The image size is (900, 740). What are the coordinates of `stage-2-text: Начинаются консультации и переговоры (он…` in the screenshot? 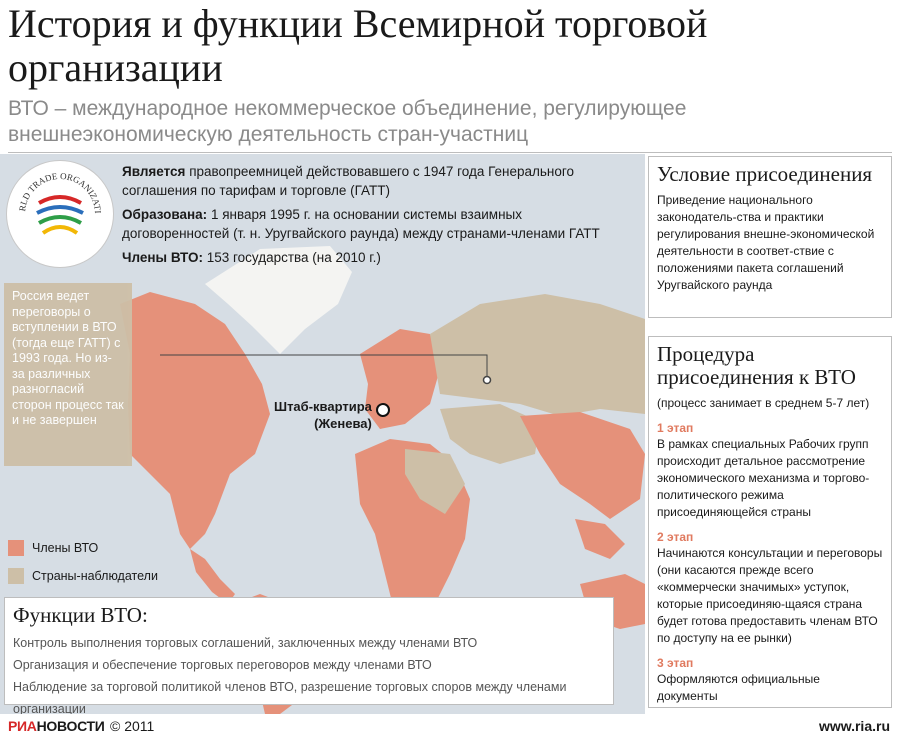 It's located at (770, 595).